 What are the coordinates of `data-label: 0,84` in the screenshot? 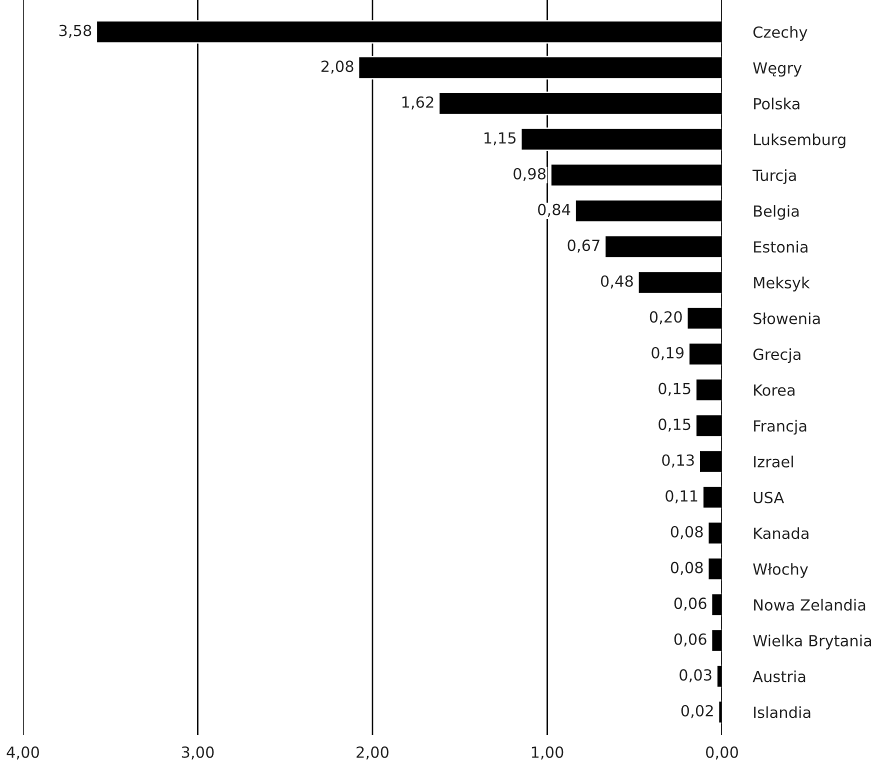 It's located at (554, 210).